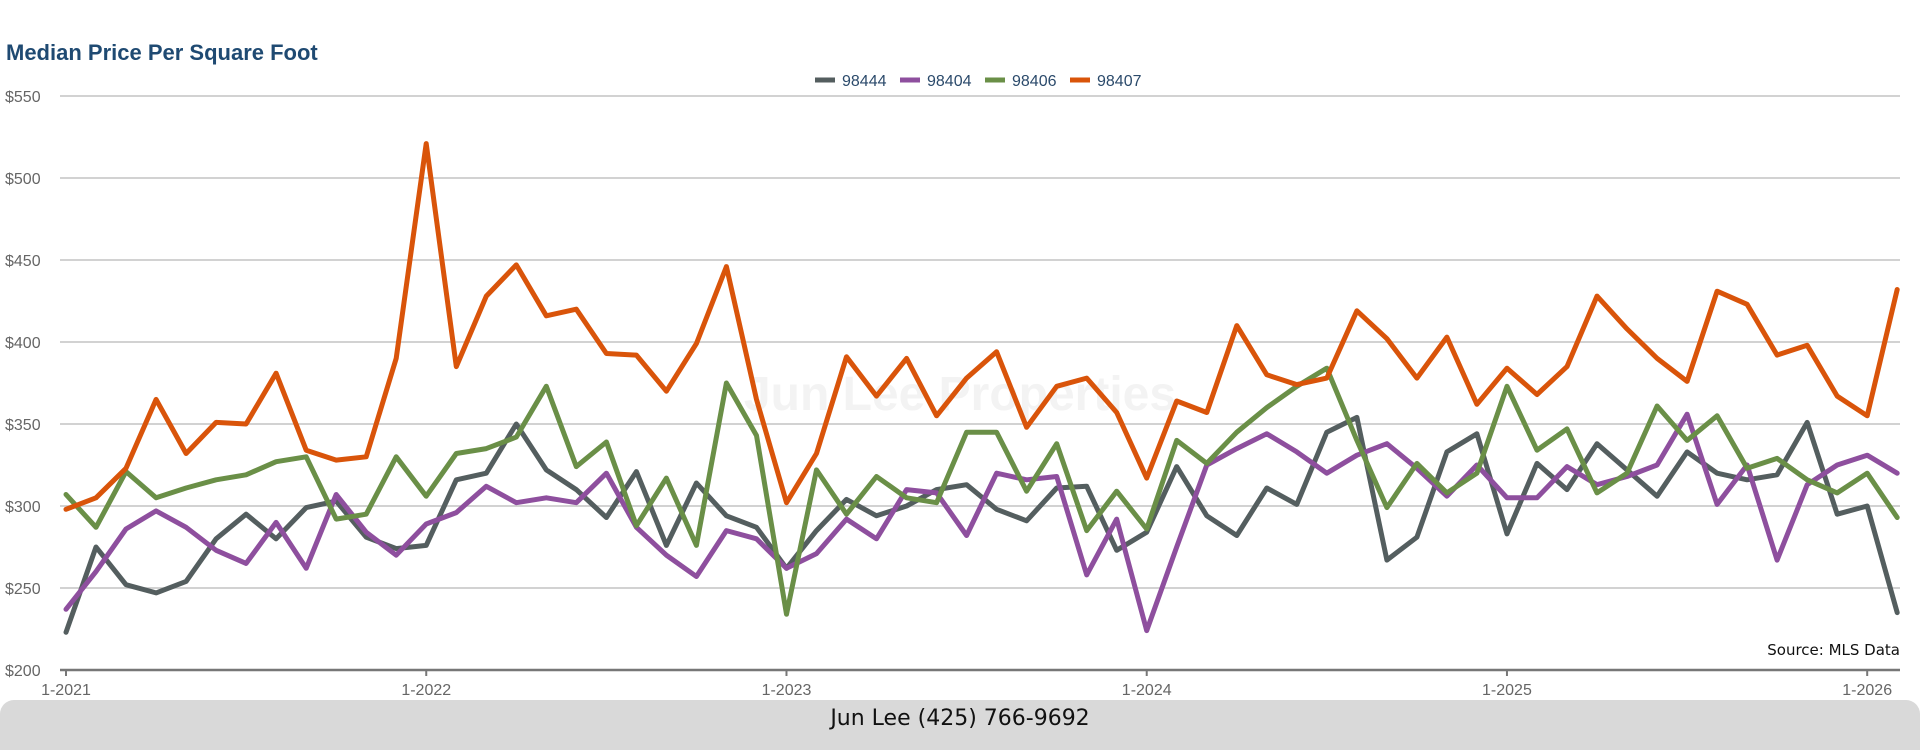 Image resolution: width=1920 pixels, height=750 pixels. What do you see at coordinates (23, 343) in the screenshot?
I see `y-tick-label: $400` at bounding box center [23, 343].